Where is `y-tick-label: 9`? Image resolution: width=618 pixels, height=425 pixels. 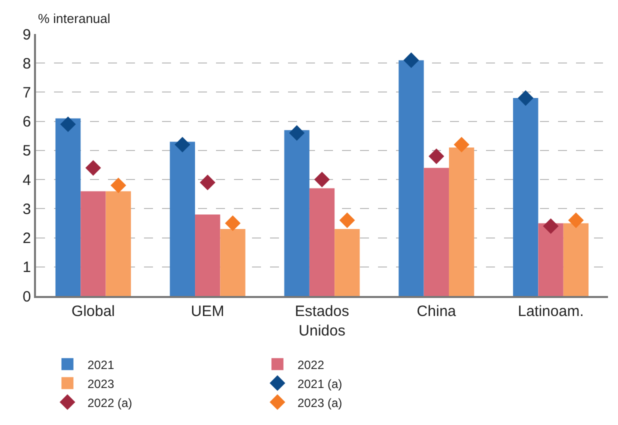
y-tick-label: 9 is located at coordinates (26, 35).